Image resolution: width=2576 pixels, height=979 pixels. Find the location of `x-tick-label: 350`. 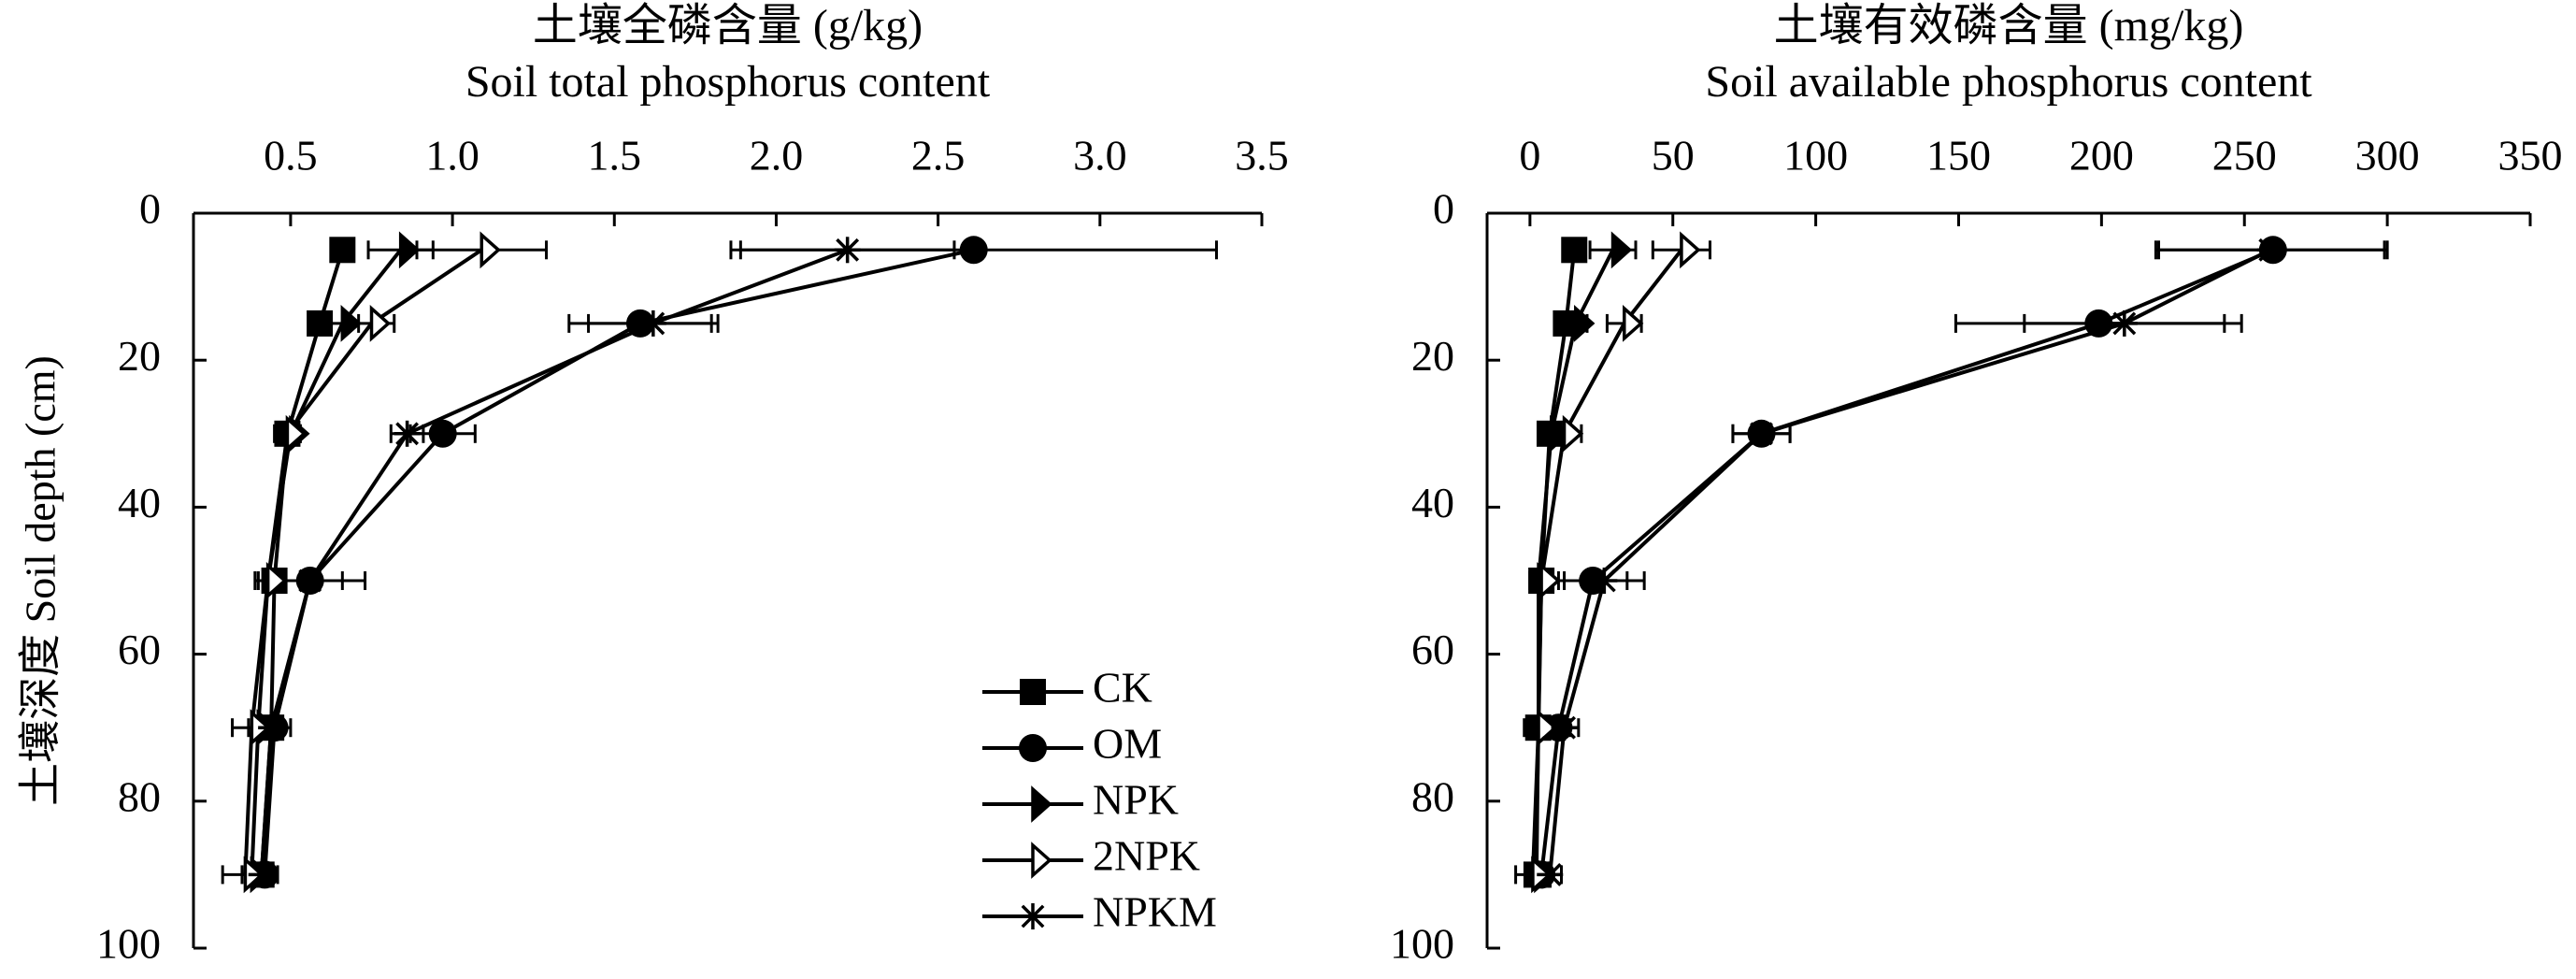

x-tick-label: 350 is located at coordinates (2530, 156).